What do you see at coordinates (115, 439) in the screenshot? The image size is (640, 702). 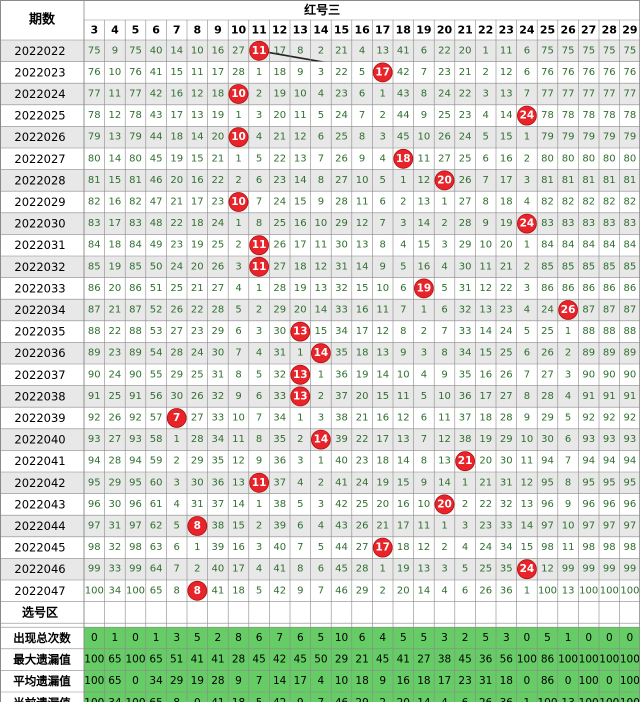 I see `miss-value: 27` at bounding box center [115, 439].